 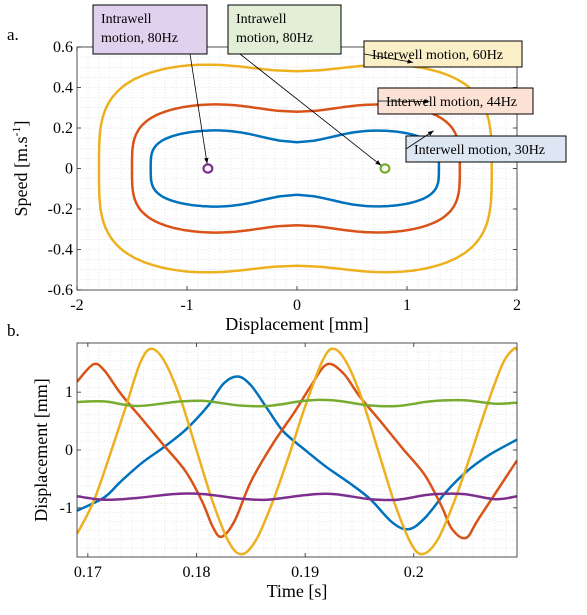 What do you see at coordinates (274, 38) in the screenshot?
I see `annotation-text-1: motion, 80Hz` at bounding box center [274, 38].